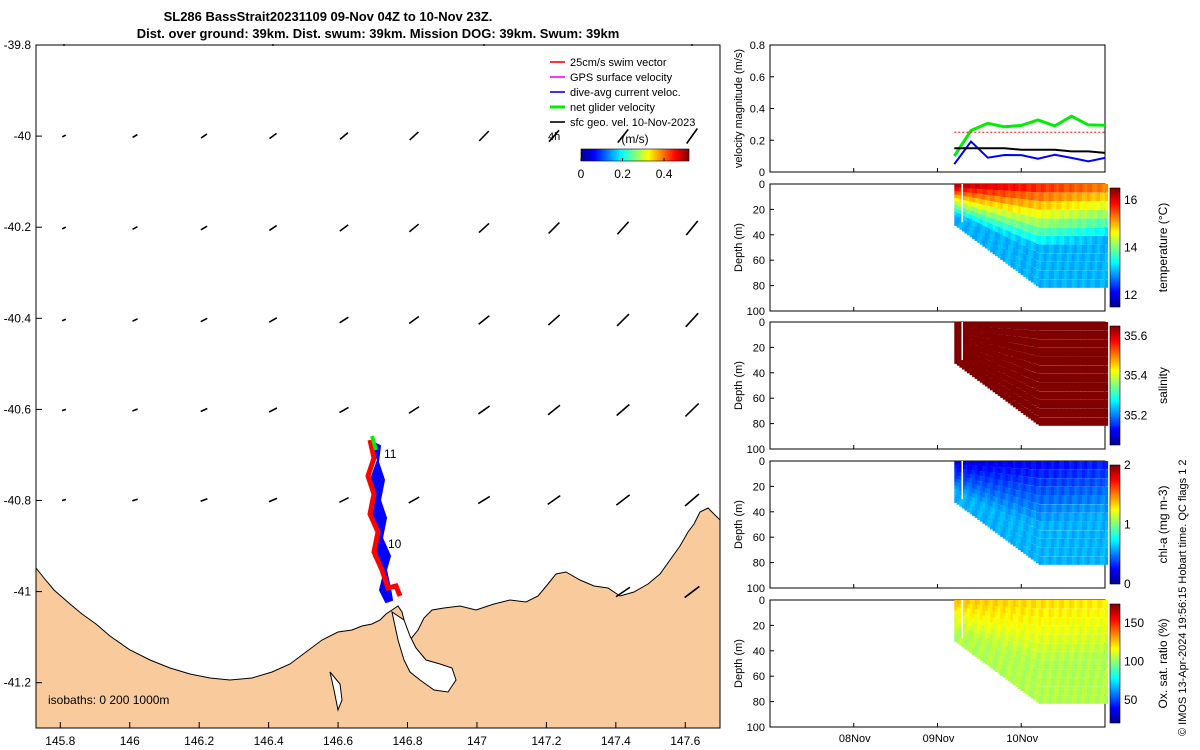 The width and height of the screenshot is (1200, 750). I want to click on y-tick-label: 40, so click(759, 513).